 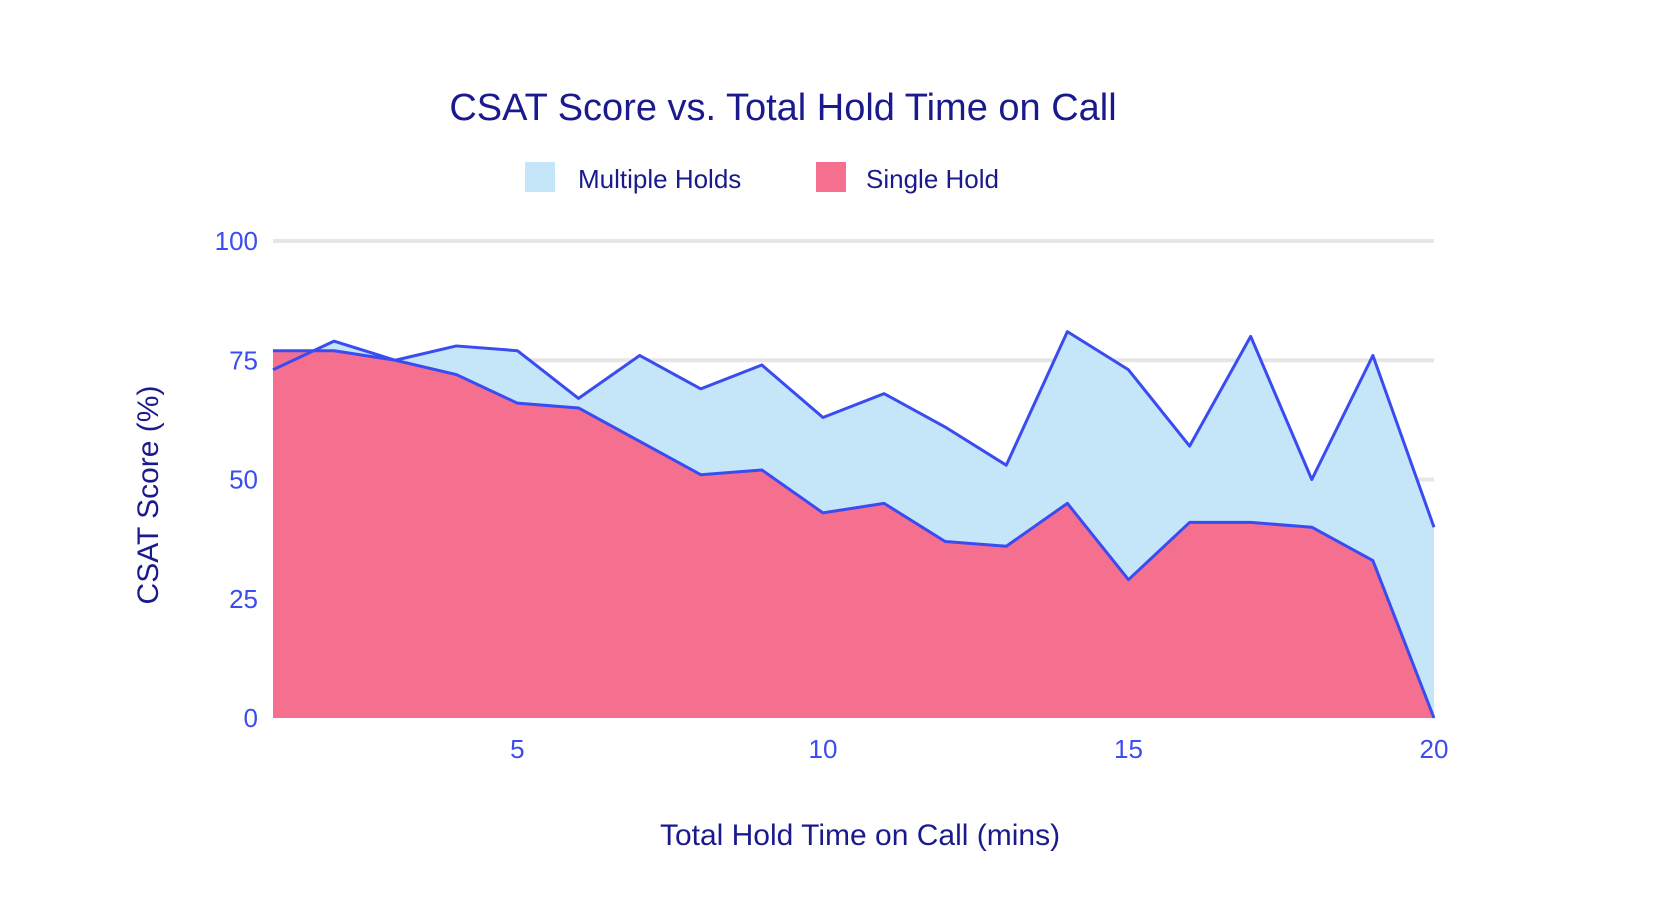 What do you see at coordinates (831, 177) in the screenshot?
I see `legend-swatch-single-hold` at bounding box center [831, 177].